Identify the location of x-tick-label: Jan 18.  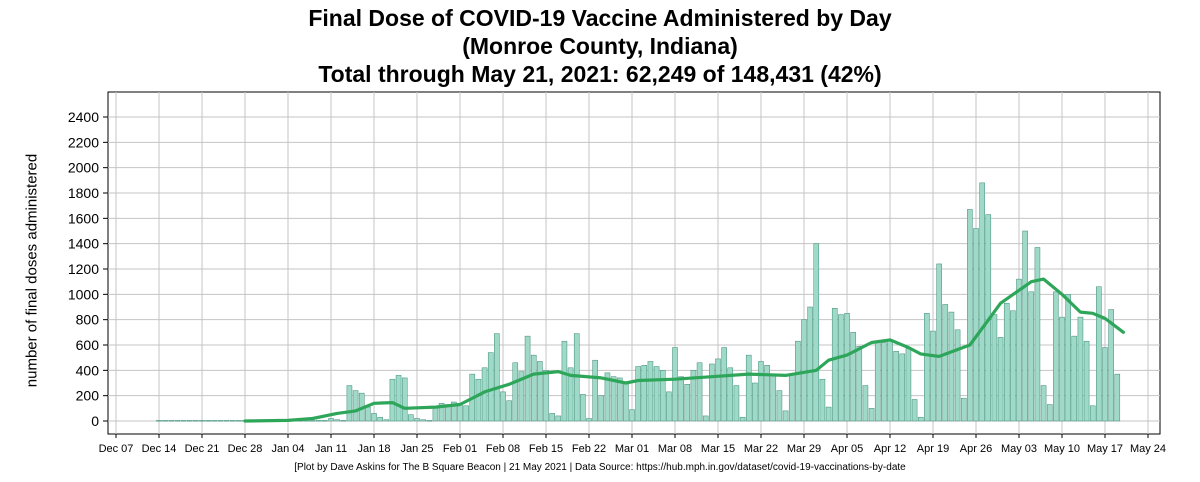
(373, 449).